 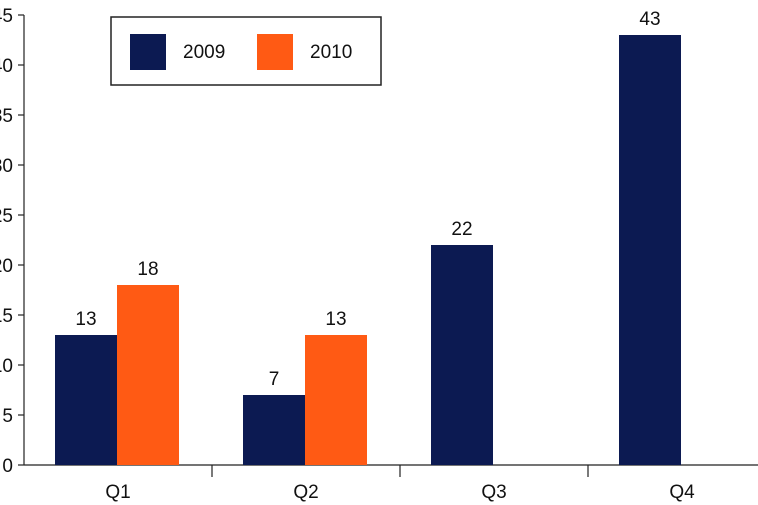 What do you see at coordinates (6, 16) in the screenshot?
I see `y-tick-label: 45` at bounding box center [6, 16].